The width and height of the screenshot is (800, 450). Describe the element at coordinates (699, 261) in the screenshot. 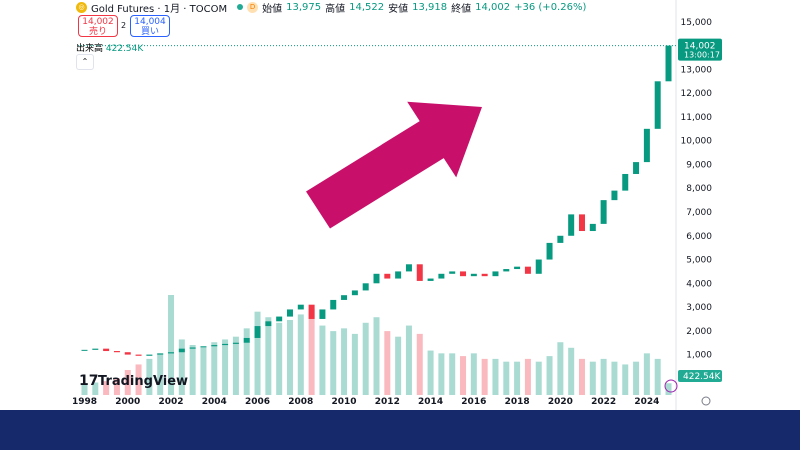

I see `y-tick-label: 5,000` at that location.